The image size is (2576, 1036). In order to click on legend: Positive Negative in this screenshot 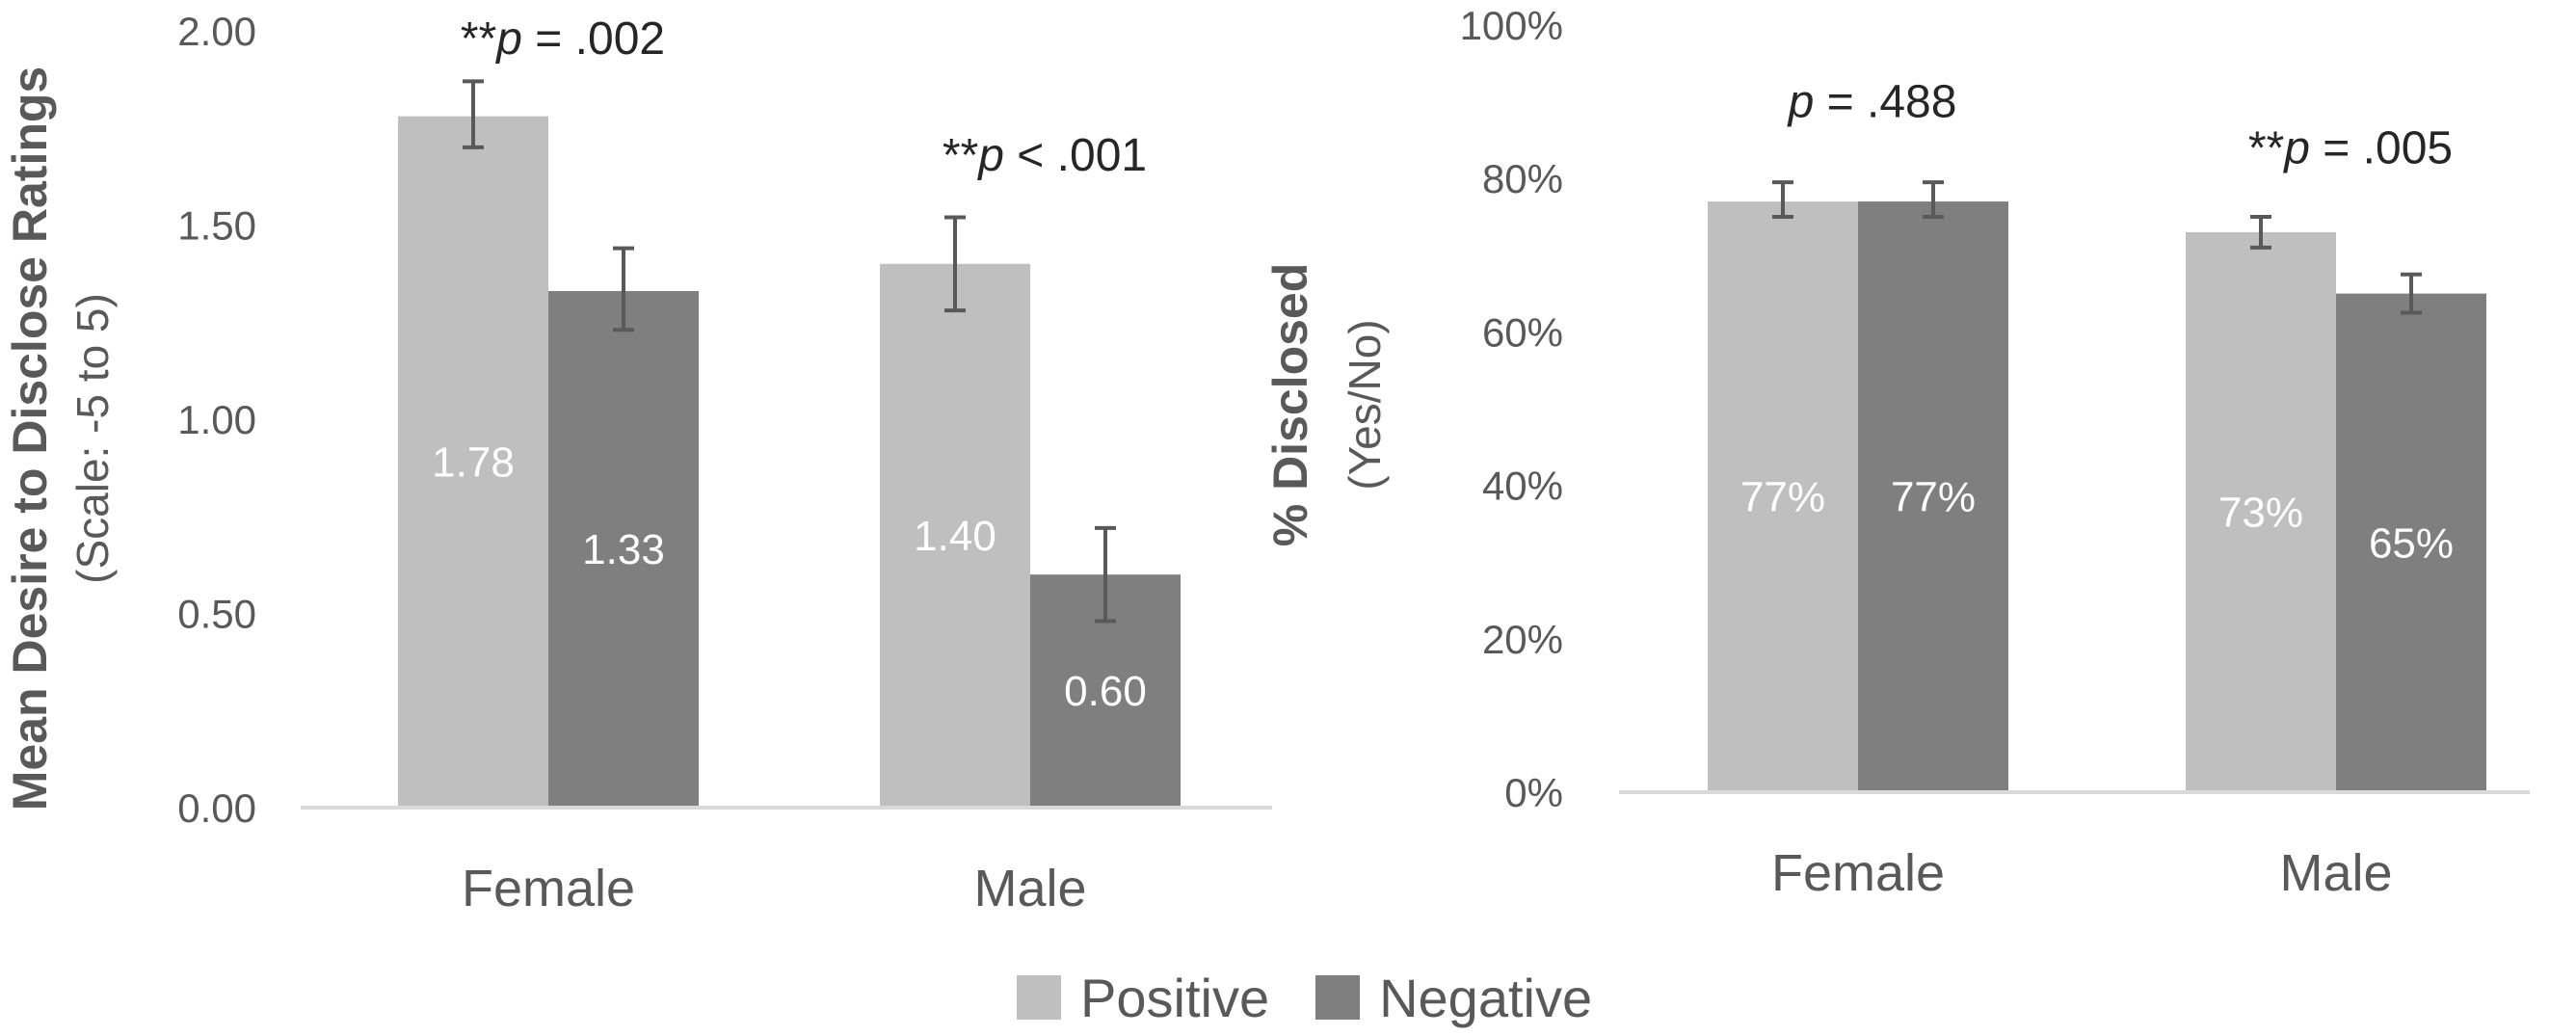, I will do `click(1304, 997)`.